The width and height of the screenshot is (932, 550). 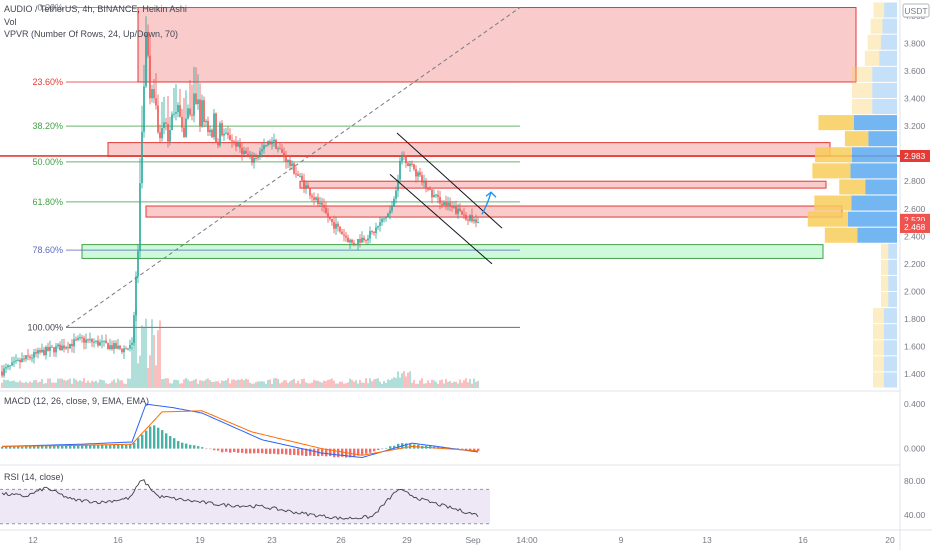 I want to click on time-label-1: 16, so click(x=118, y=540).